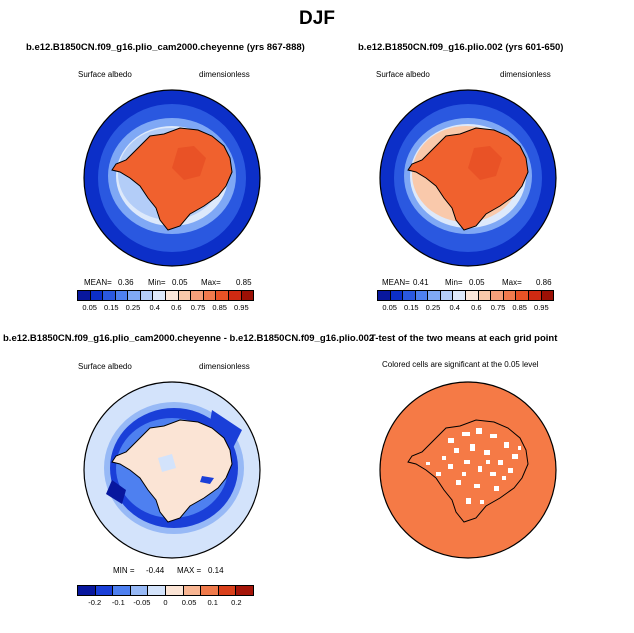  What do you see at coordinates (155, 570) in the screenshot?
I see `panel-3-min-value: -0.44` at bounding box center [155, 570].